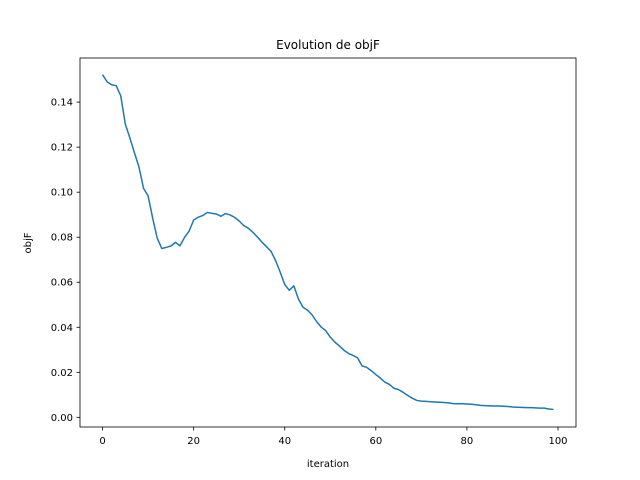 The height and width of the screenshot is (480, 640). What do you see at coordinates (333, 437) in the screenshot?
I see `x-axis-ticks: 0 20 40 60 80 100` at bounding box center [333, 437].